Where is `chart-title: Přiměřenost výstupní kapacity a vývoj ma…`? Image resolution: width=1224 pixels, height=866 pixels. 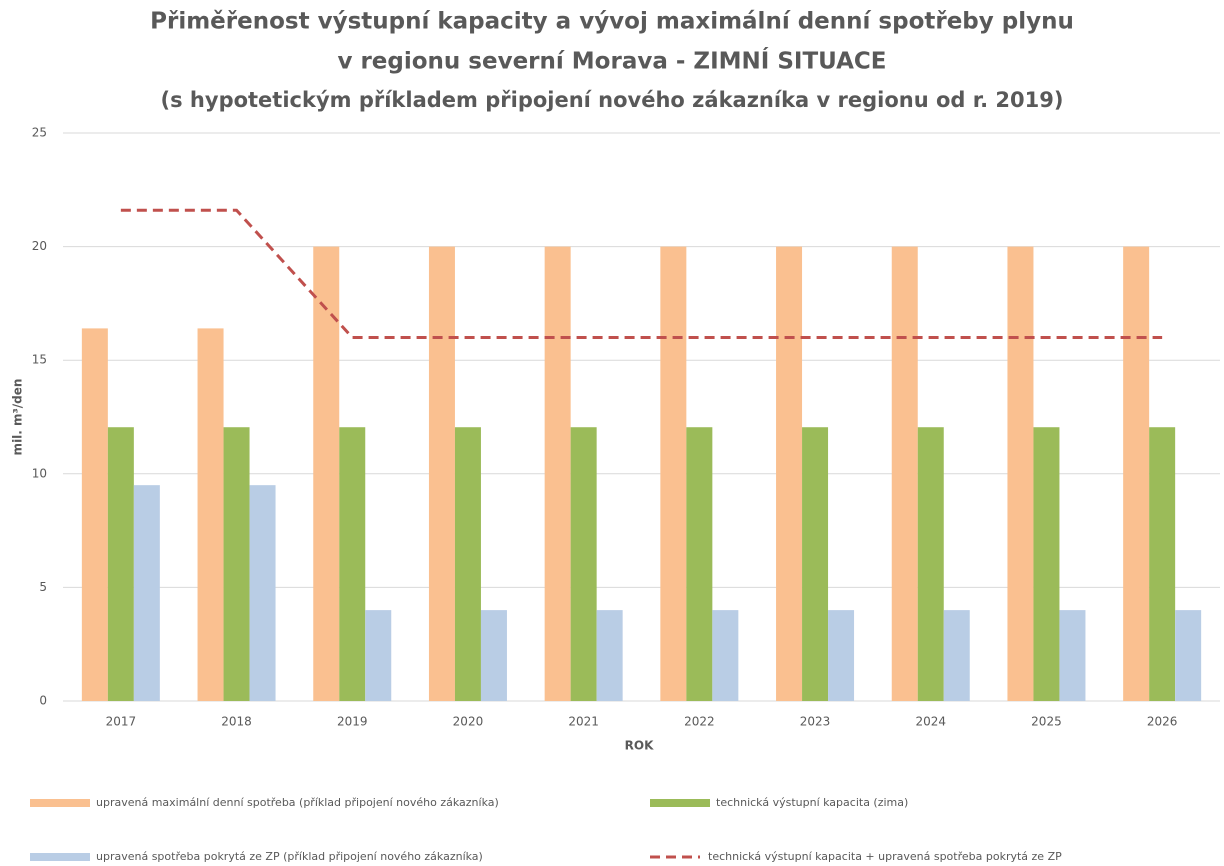
chart-title: Přiměřenost výstupní kapacity a vývoj ma… is located at coordinates (612, 22).